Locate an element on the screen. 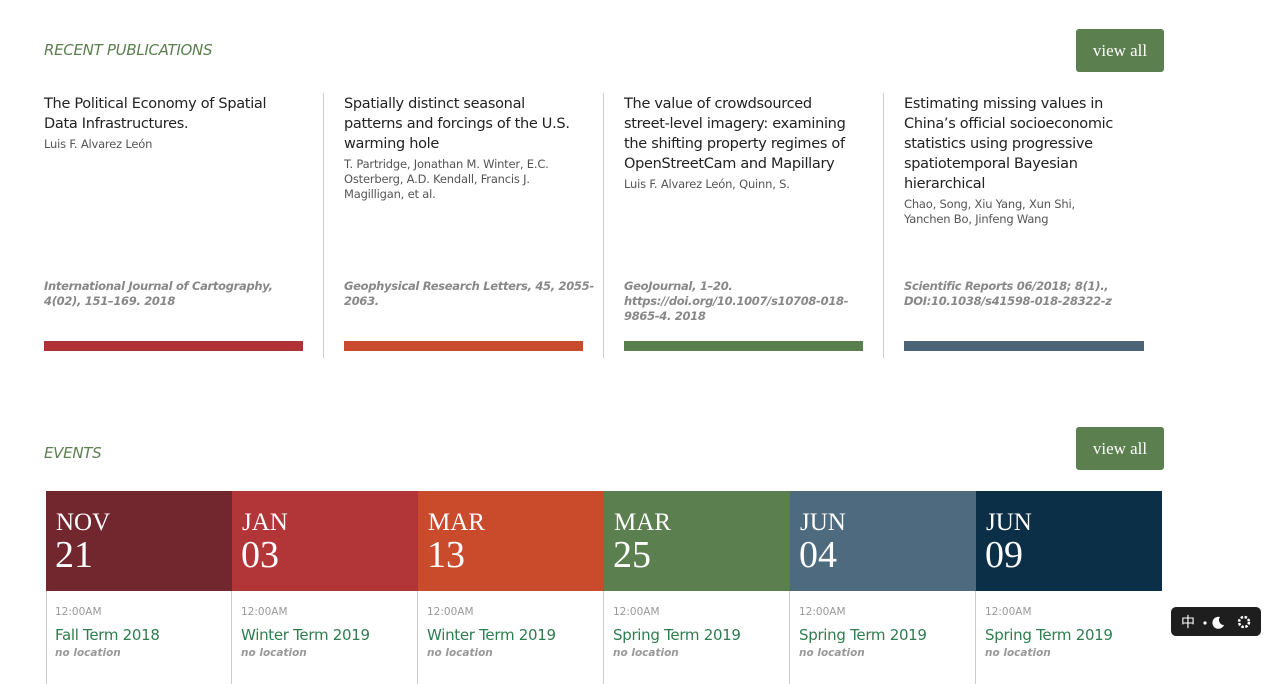 This screenshot has width=1270, height=684. event-day: 25 is located at coordinates (632, 555).